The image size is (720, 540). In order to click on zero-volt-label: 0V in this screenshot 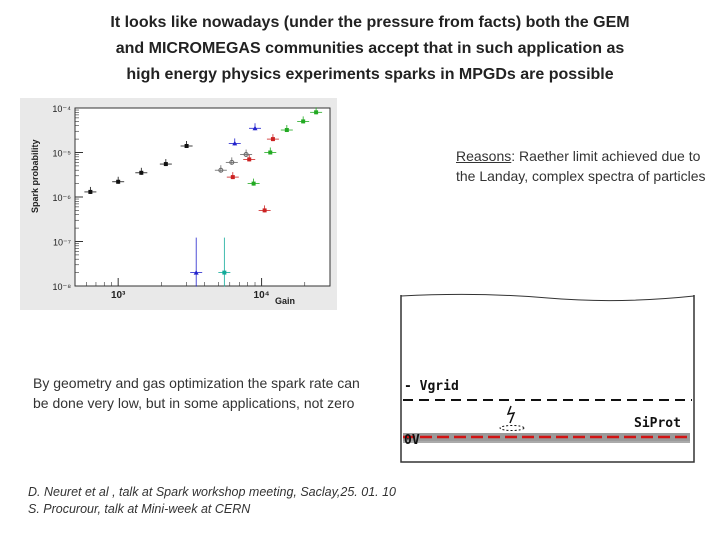, I will do `click(412, 440)`.